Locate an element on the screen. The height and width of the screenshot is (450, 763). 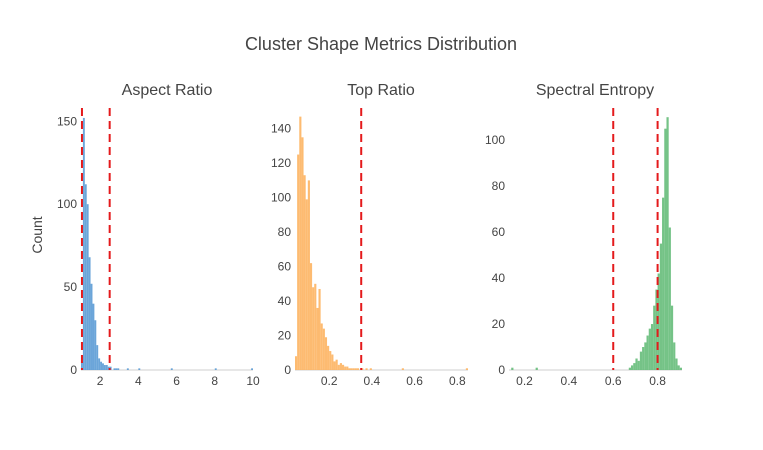
y-tick-label: 140 is located at coordinates (281, 129).